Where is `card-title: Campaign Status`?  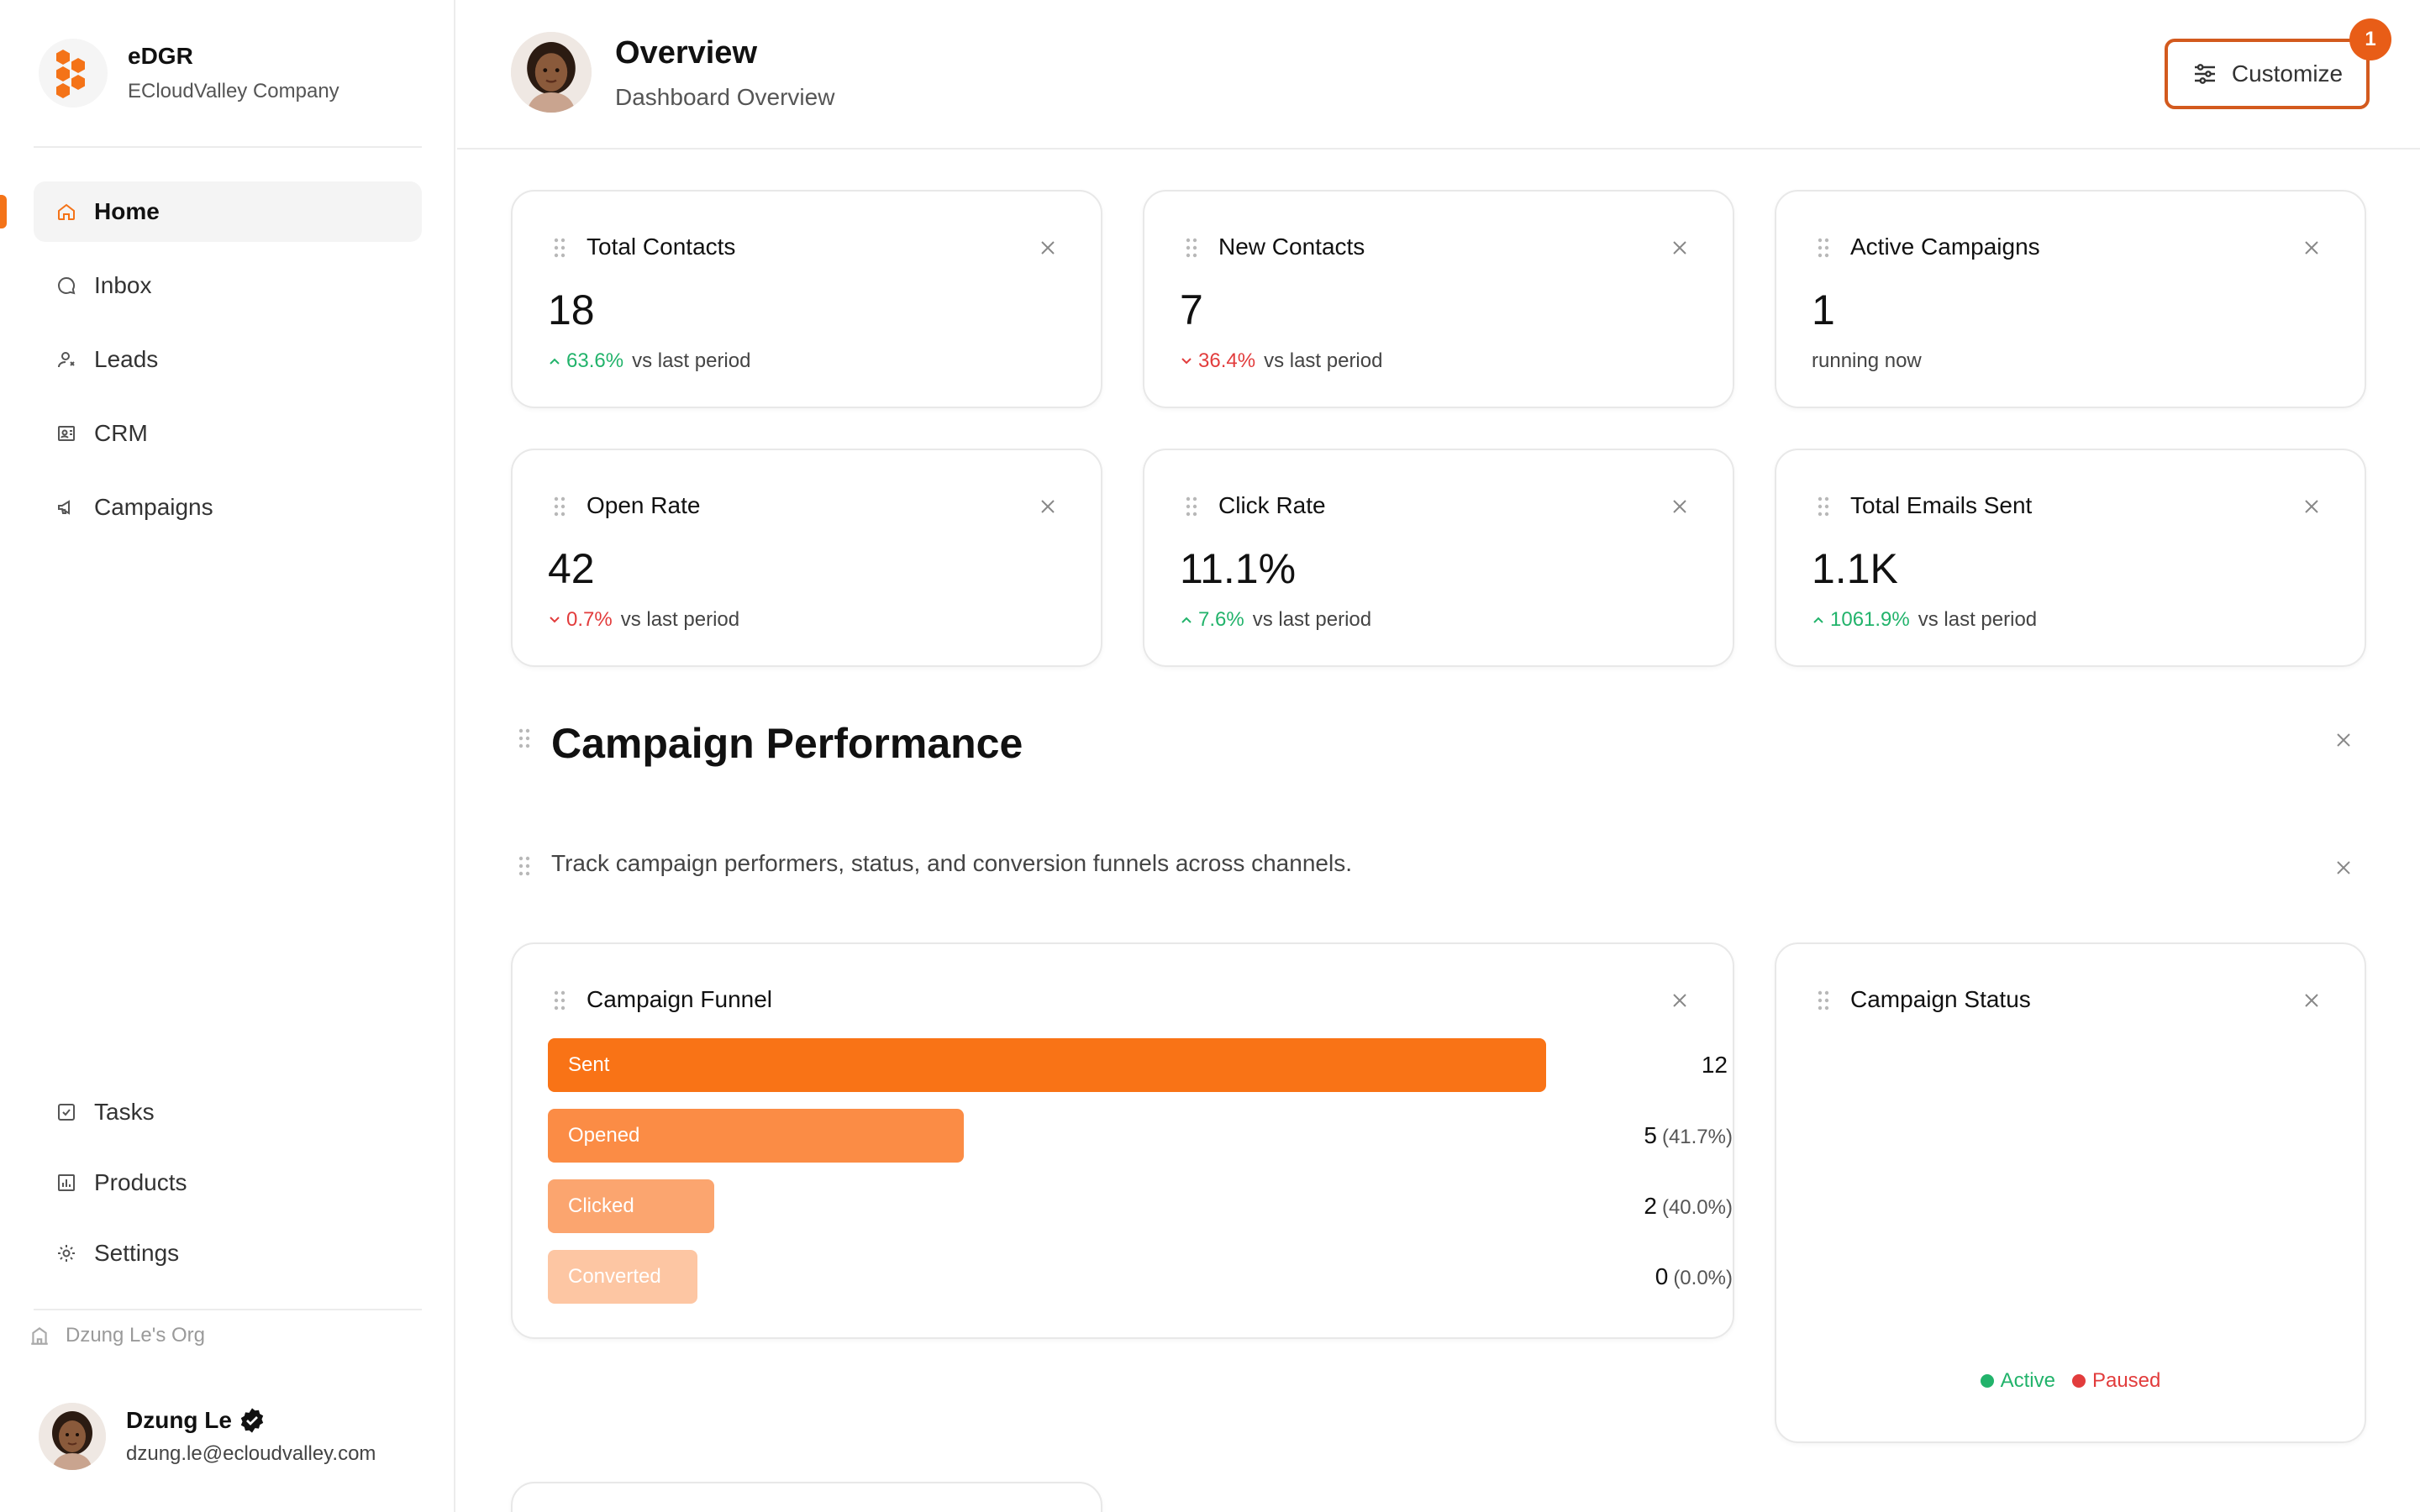
card-title: Campaign Status is located at coordinates (1940, 999).